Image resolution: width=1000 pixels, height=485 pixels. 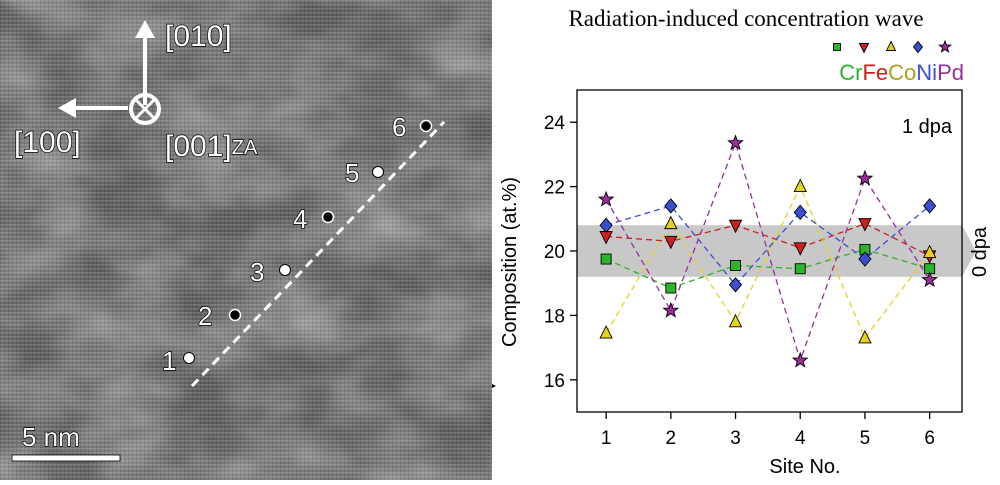 I want to click on dose-annotation: 1 dpa, so click(x=927, y=127).